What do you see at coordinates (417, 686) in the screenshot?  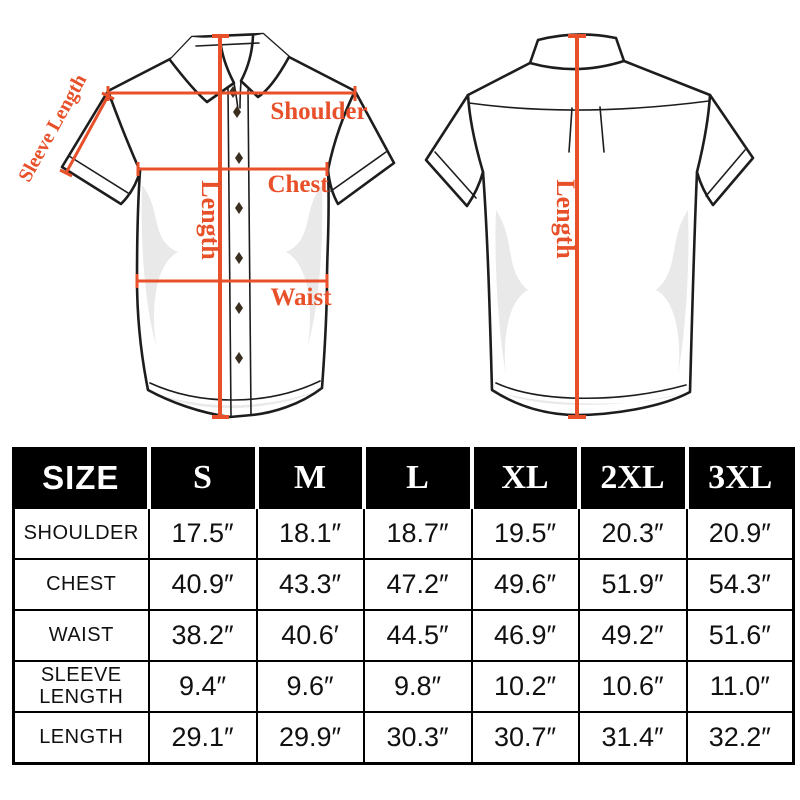 I see `sleeve-l: 9.8″` at bounding box center [417, 686].